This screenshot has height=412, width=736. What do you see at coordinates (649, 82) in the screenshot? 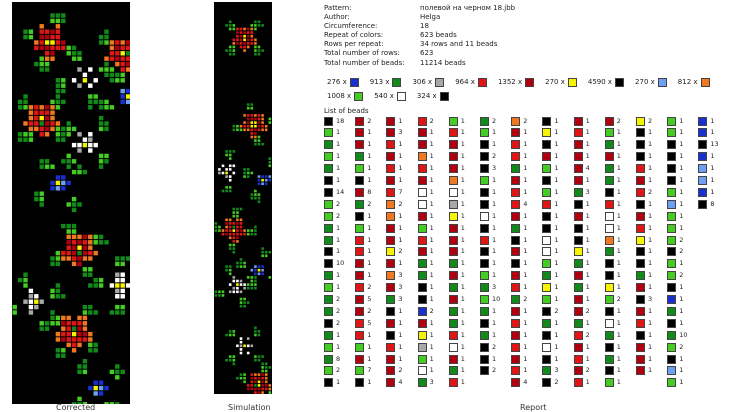
I see `palette-item: 270 x` at bounding box center [649, 82].